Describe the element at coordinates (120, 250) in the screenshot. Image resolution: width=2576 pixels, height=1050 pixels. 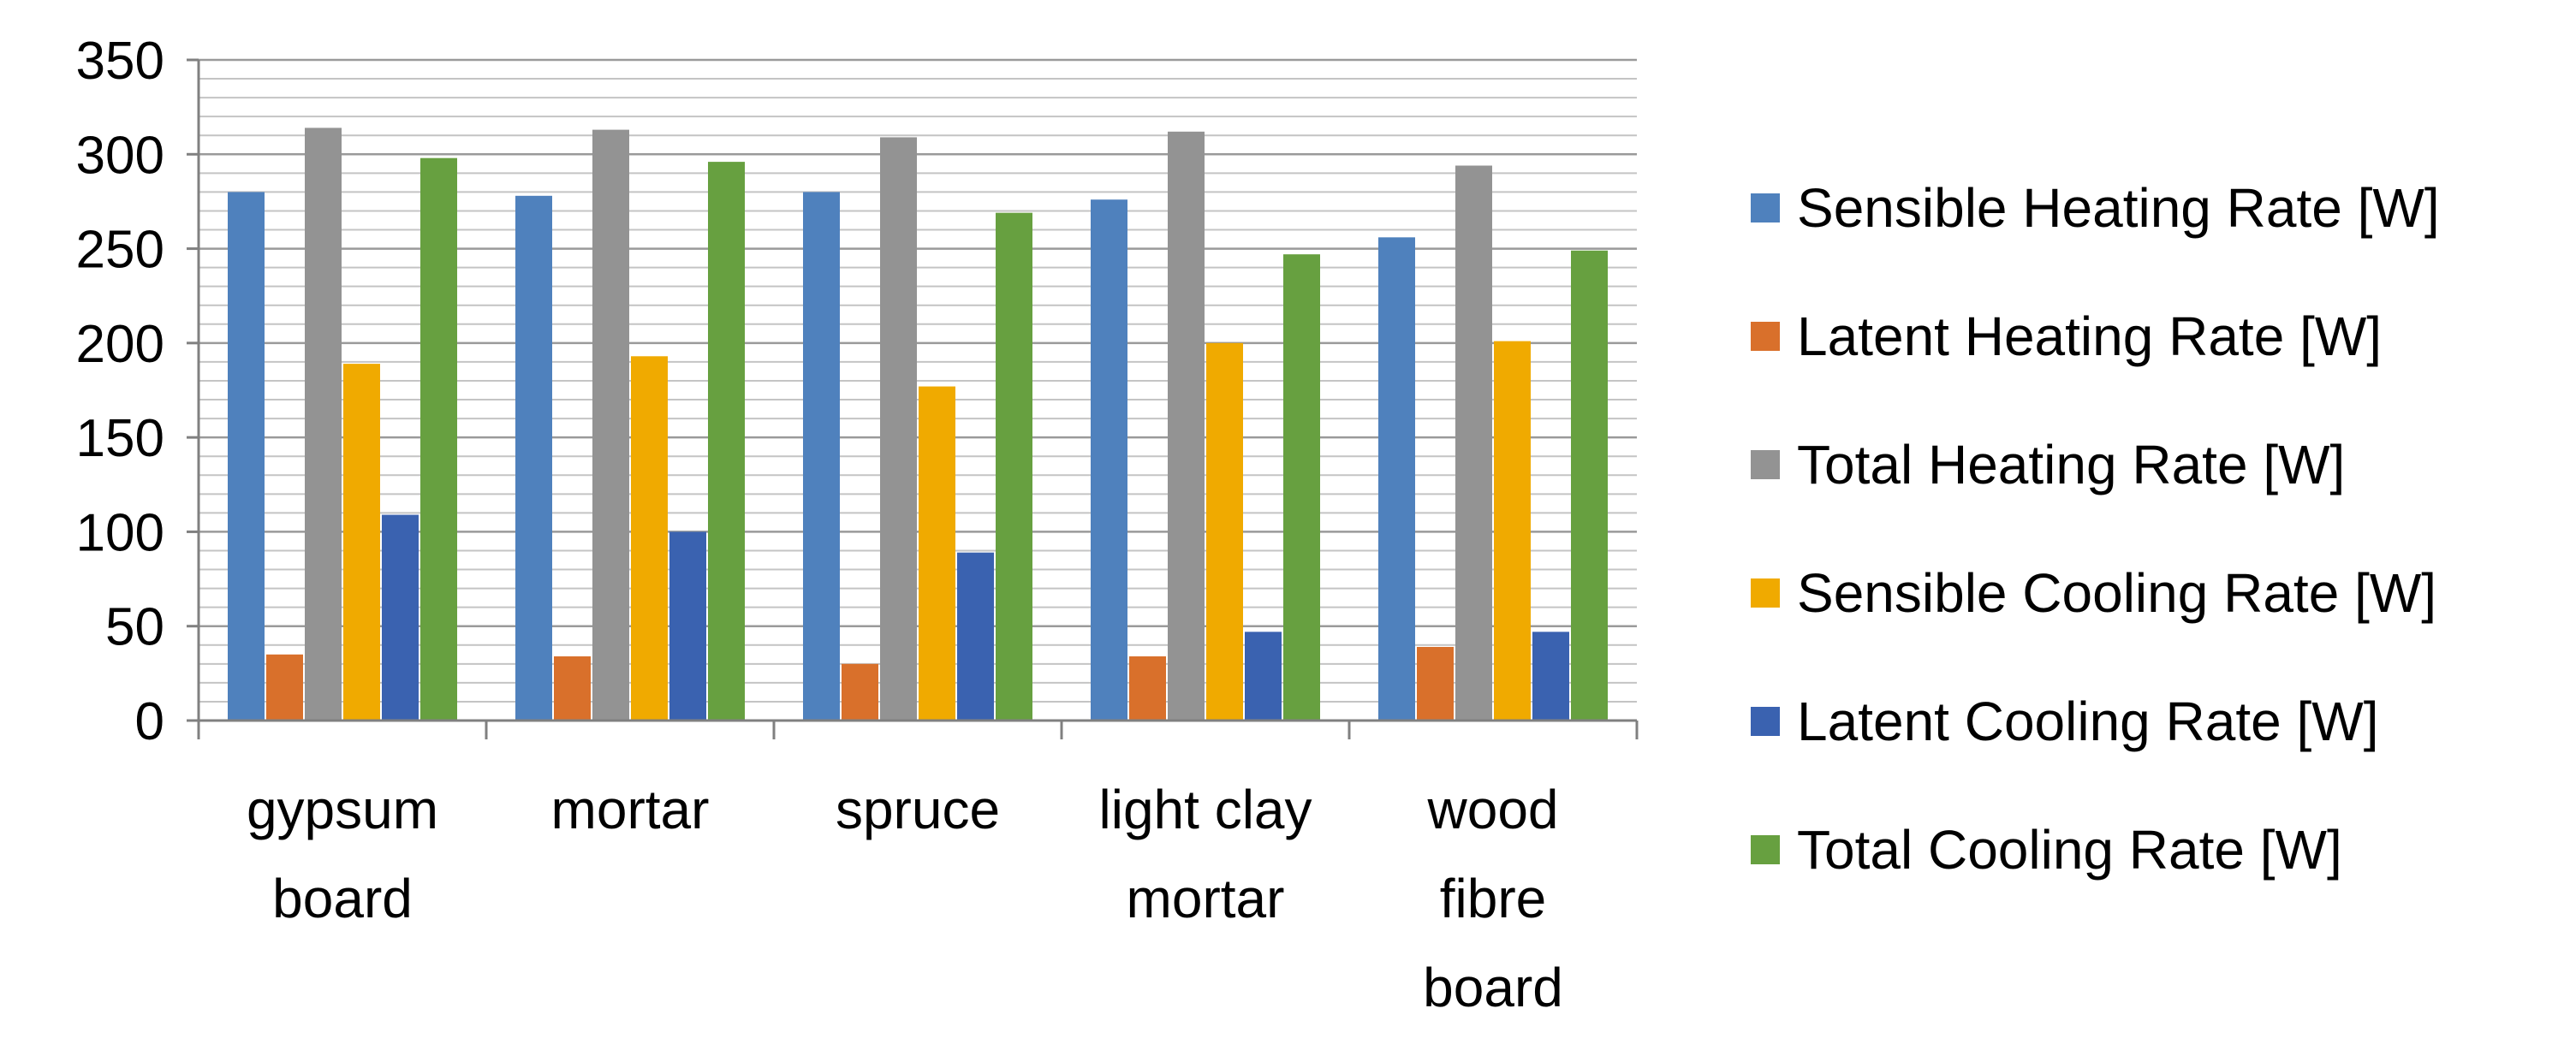
I see `y-tick-label: 250` at that location.